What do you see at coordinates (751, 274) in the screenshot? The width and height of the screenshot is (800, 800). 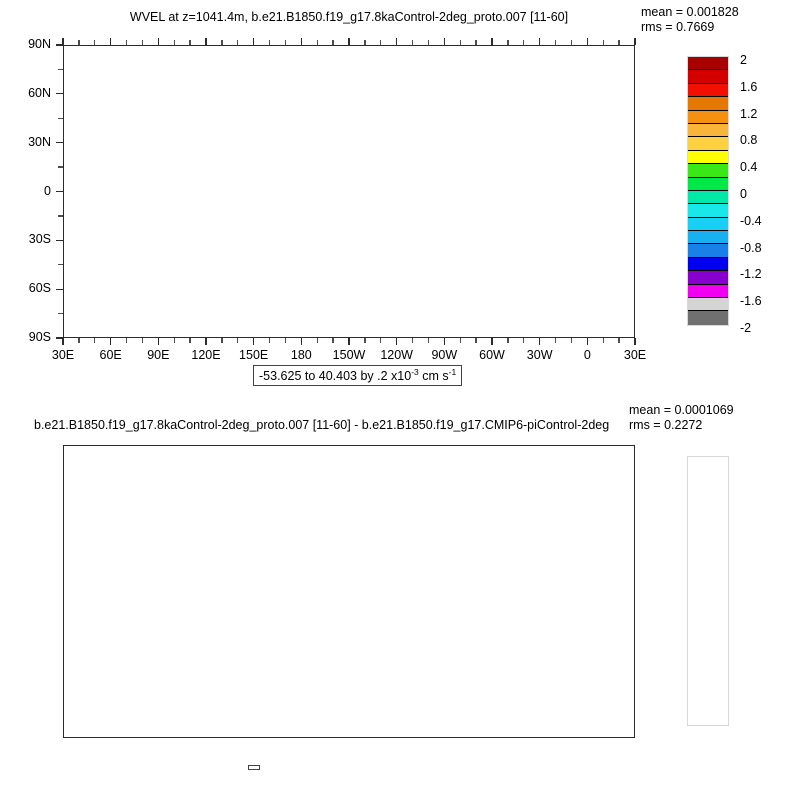 I see `colorbar-tick-label: -1.2` at bounding box center [751, 274].